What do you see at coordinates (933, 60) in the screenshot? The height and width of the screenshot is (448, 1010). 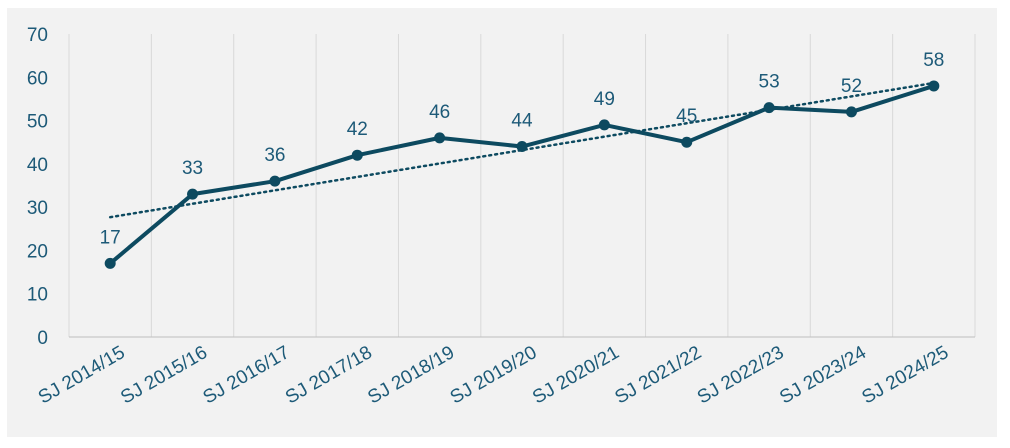 I see `data-label: 58` at bounding box center [933, 60].